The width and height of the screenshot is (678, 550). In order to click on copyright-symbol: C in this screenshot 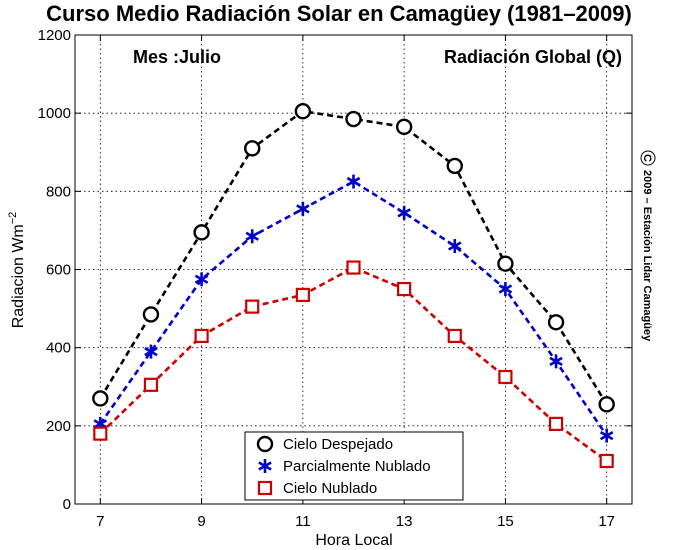, I will do `click(647, 158)`.